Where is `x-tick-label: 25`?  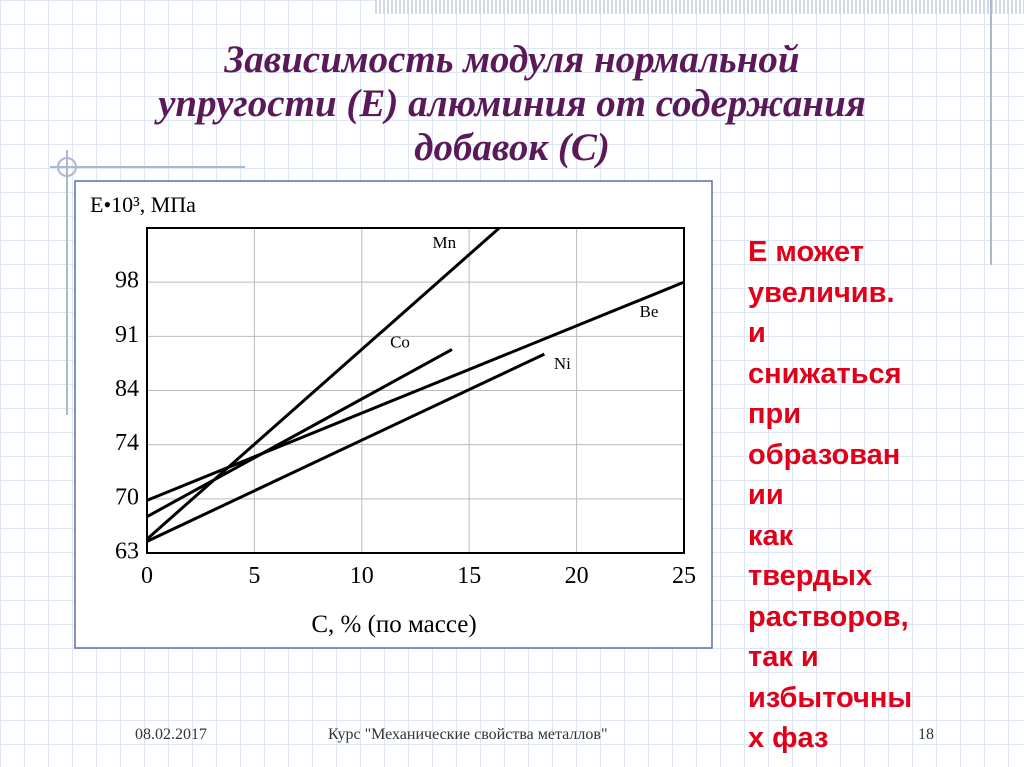 x-tick-label: 25 is located at coordinates (684, 576).